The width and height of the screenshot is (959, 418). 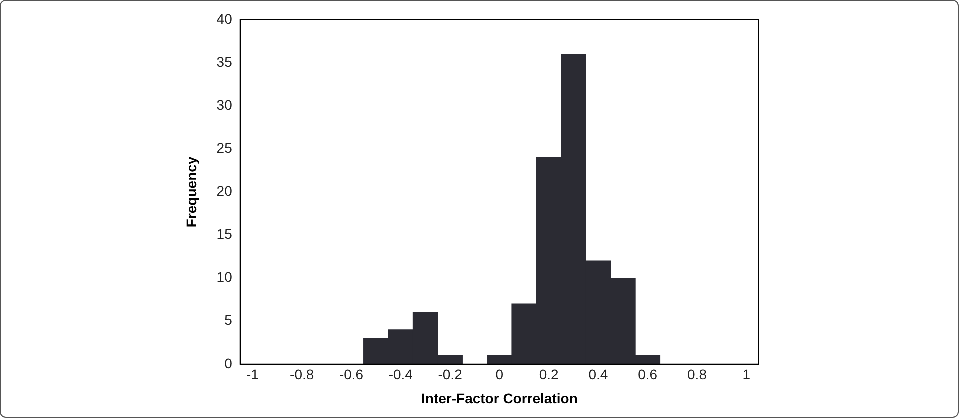 What do you see at coordinates (500, 398) in the screenshot?
I see `x-axis-title: Inter-Factor Correlation` at bounding box center [500, 398].